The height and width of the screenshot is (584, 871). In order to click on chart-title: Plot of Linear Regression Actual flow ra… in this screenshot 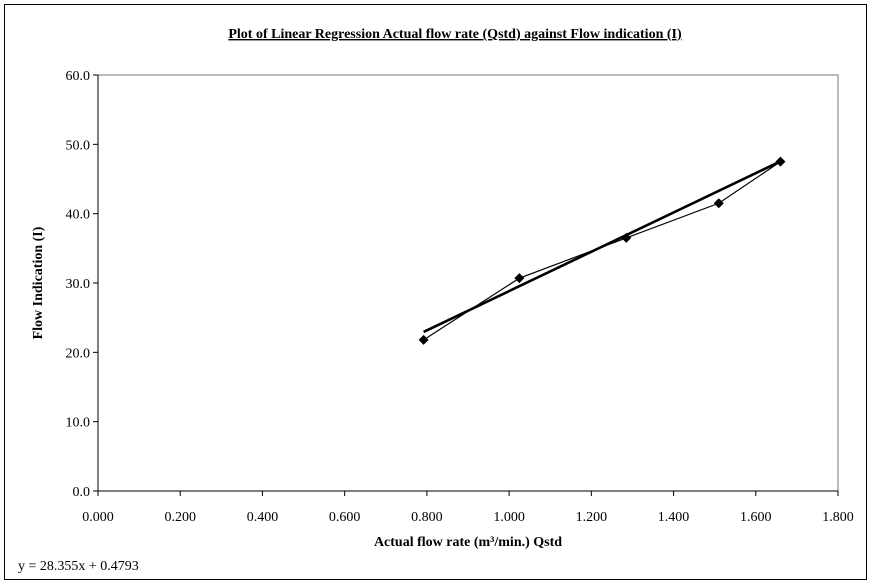, I will do `click(455, 34)`.